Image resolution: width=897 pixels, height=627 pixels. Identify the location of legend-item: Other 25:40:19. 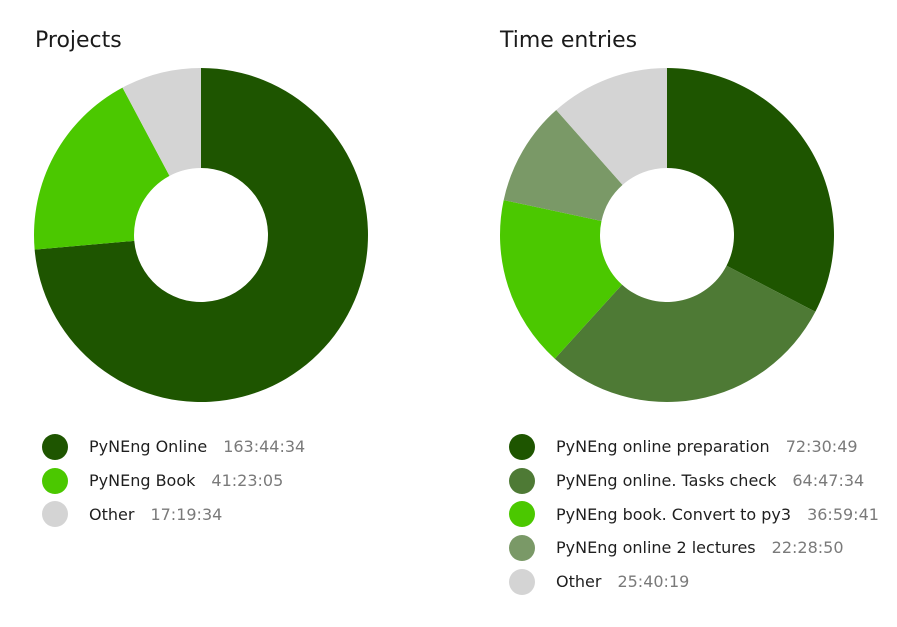
(694, 582).